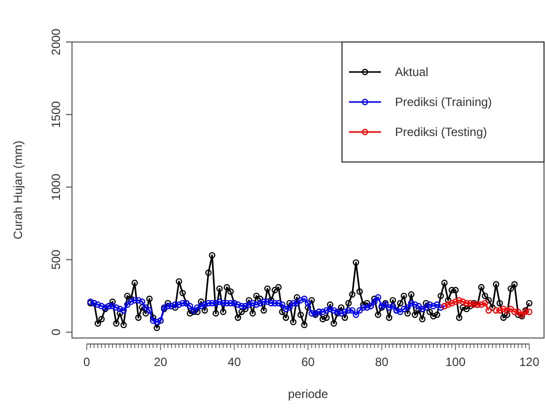  I want to click on legend-label: Aktual, so click(411, 72).